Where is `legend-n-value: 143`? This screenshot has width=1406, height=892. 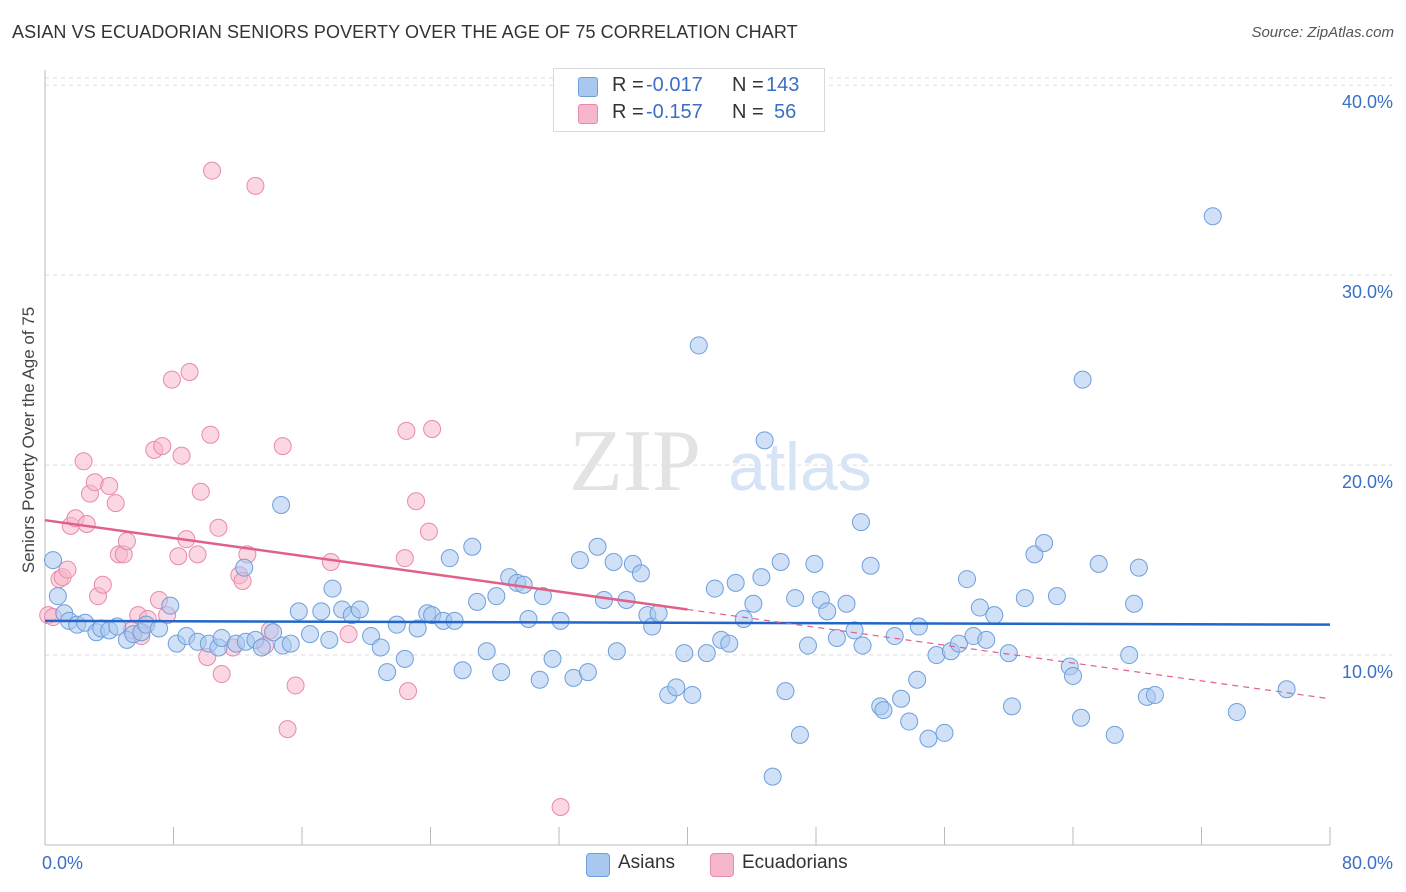
legend-n-value: 143 is located at coordinates (783, 85).